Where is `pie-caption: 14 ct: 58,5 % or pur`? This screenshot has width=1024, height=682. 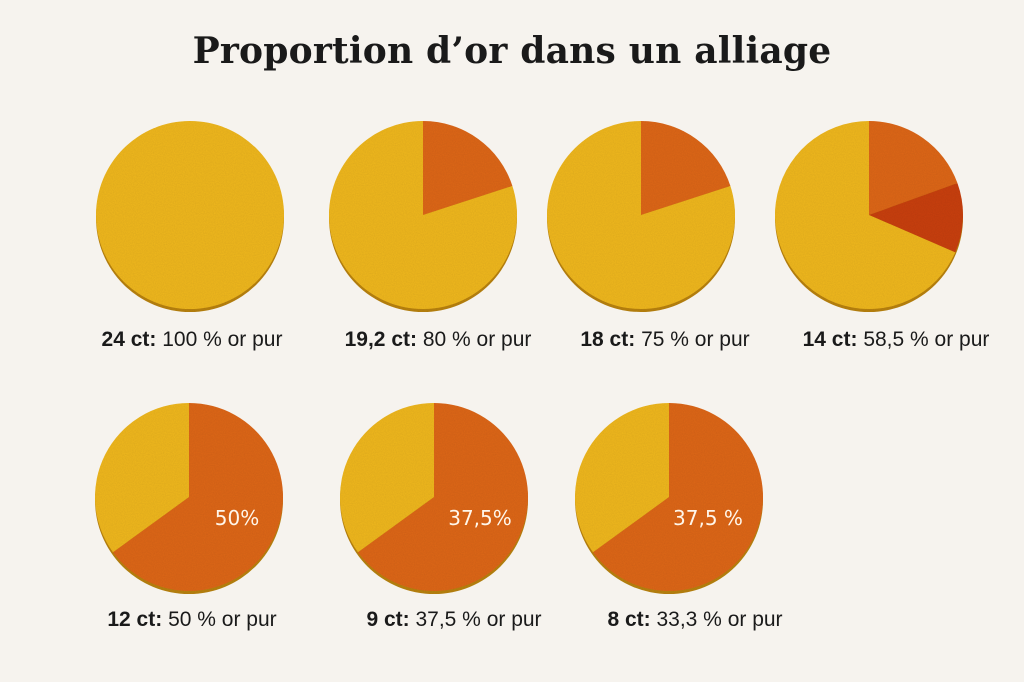 pie-caption: 14 ct: 58,5 % or pur is located at coordinates (896, 340).